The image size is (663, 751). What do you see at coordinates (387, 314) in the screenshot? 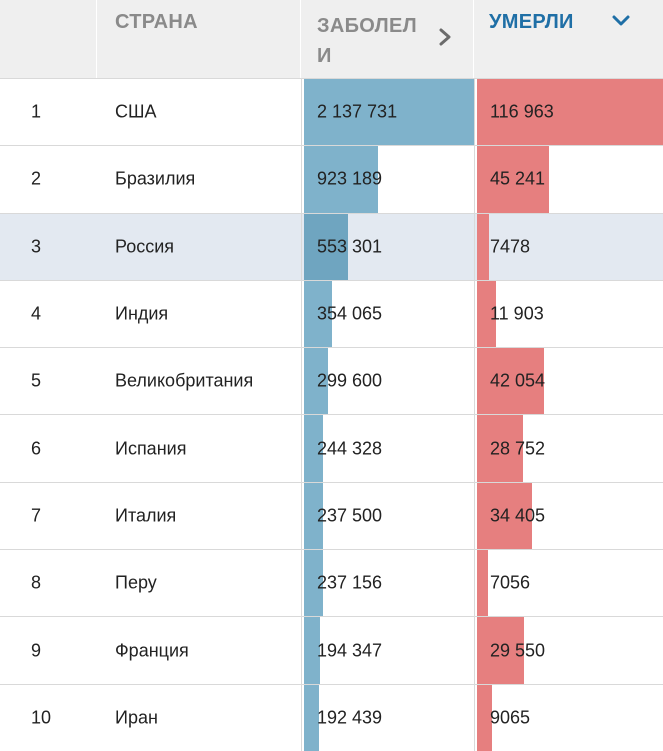
I see `cases-cell: 354 065` at bounding box center [387, 314].